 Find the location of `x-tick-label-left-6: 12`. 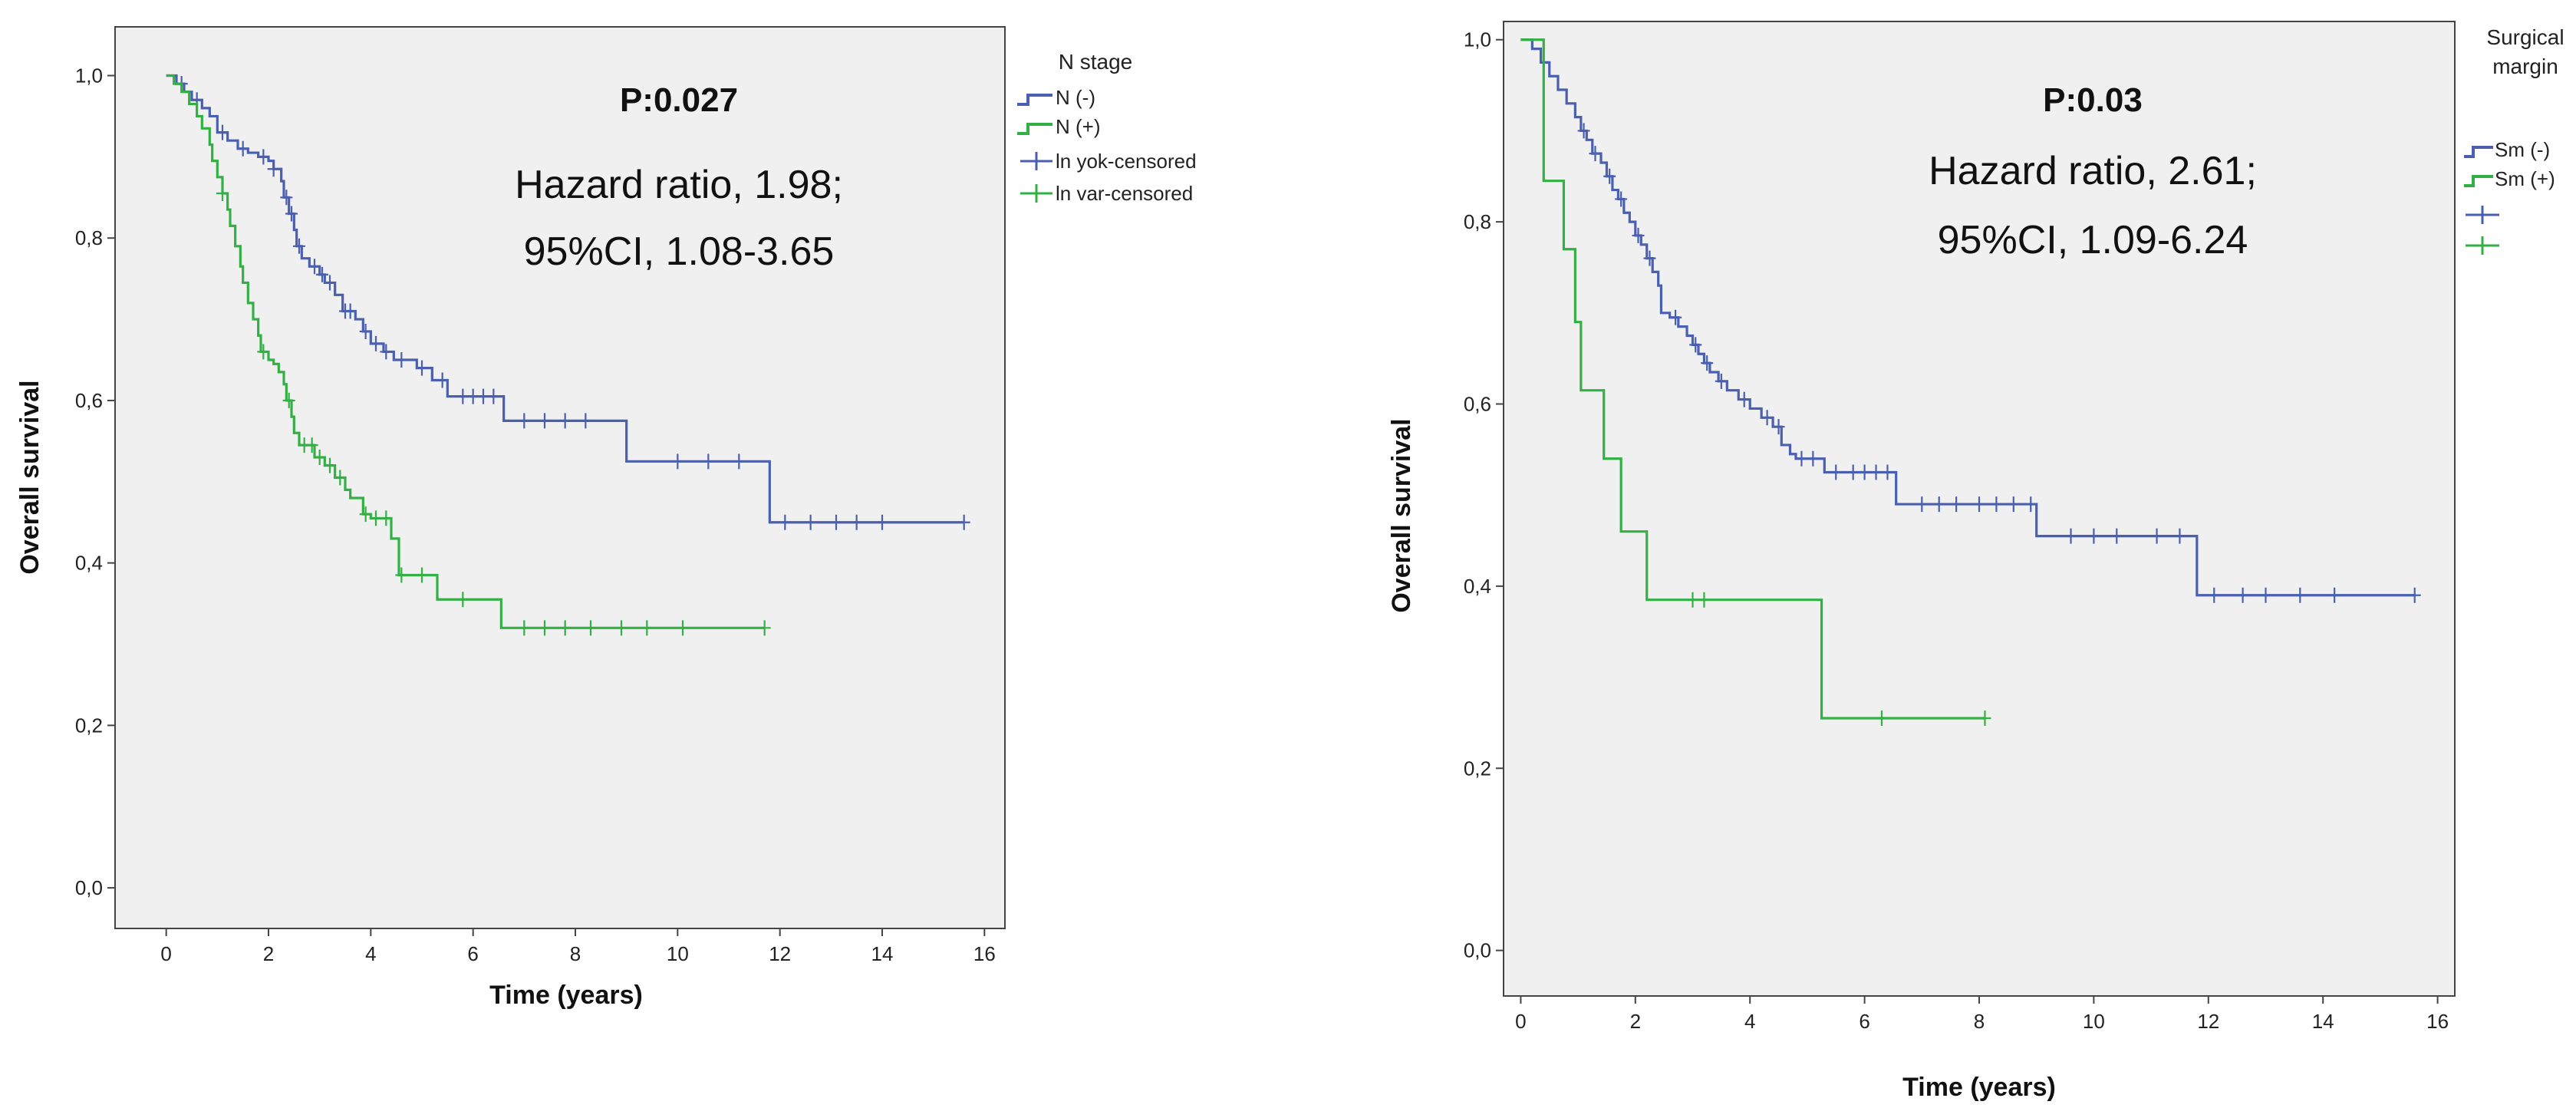

x-tick-label-left-6: 12 is located at coordinates (780, 954).